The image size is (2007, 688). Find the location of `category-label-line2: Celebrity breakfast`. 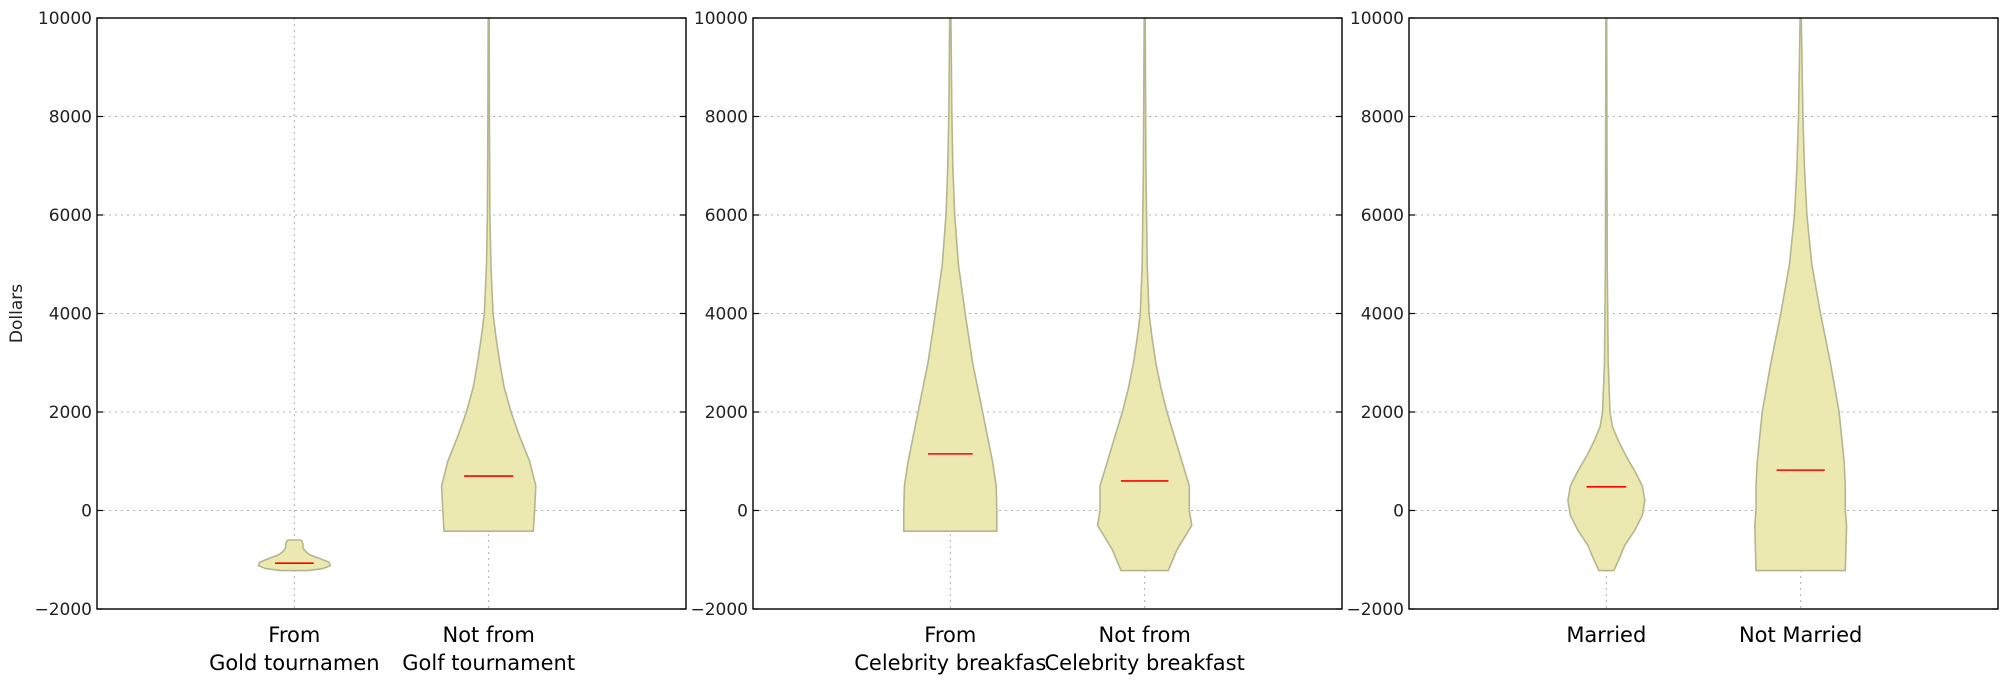

category-label-line2: Celebrity breakfast is located at coordinates (1144, 663).